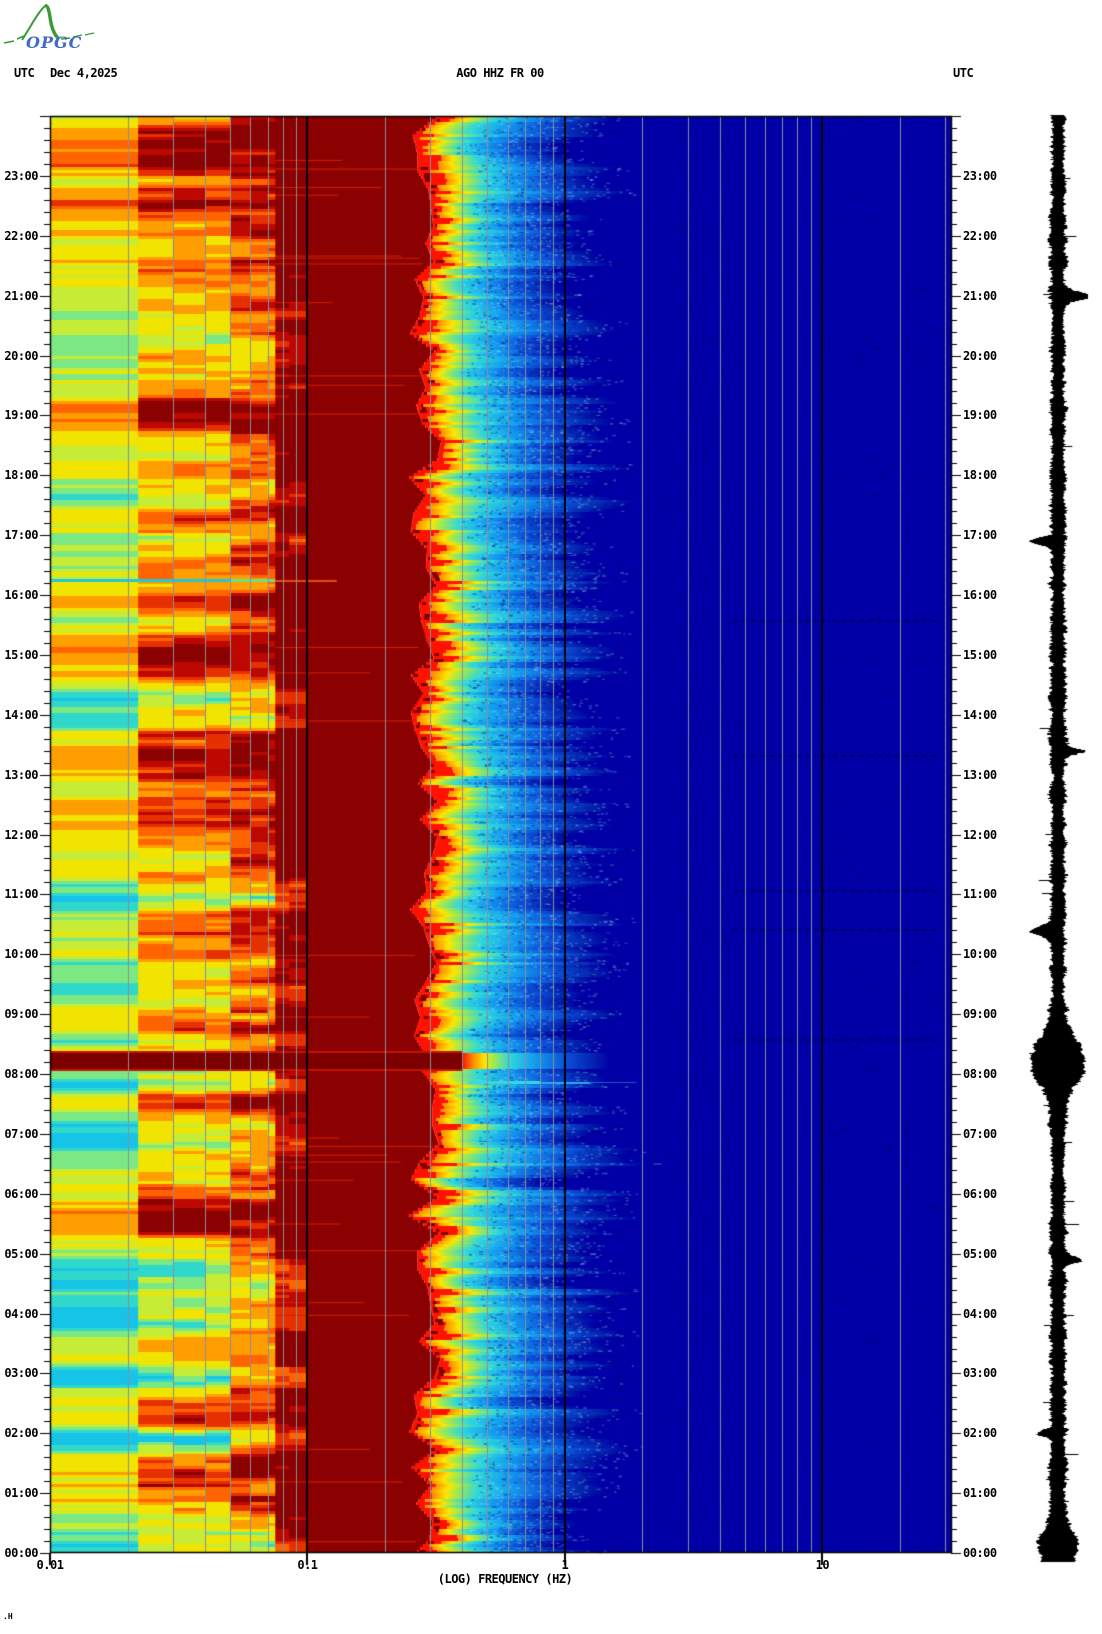 The width and height of the screenshot is (1102, 1634). What do you see at coordinates (21, 1433) in the screenshot?
I see `y-axis-hour-label-left: 02:00` at bounding box center [21, 1433].